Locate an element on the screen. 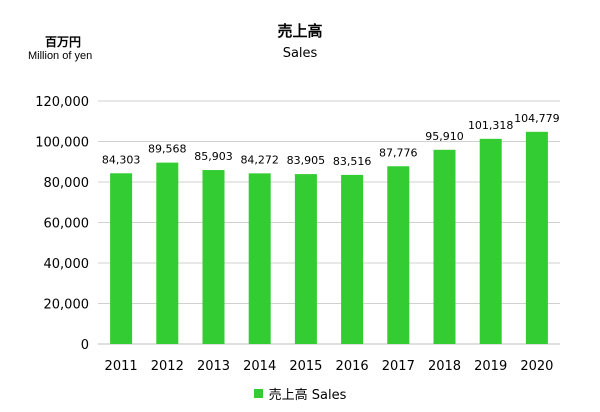 The image size is (600, 412). y-tick-label: 20,000 is located at coordinates (67, 305).